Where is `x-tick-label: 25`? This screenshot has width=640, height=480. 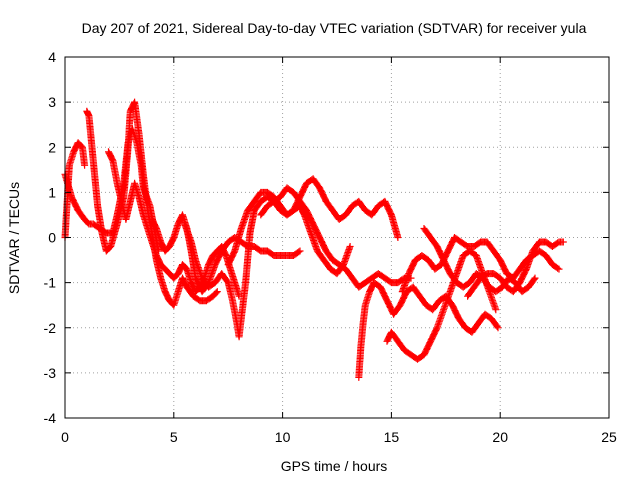
x-tick-label: 25 is located at coordinates (609, 437).